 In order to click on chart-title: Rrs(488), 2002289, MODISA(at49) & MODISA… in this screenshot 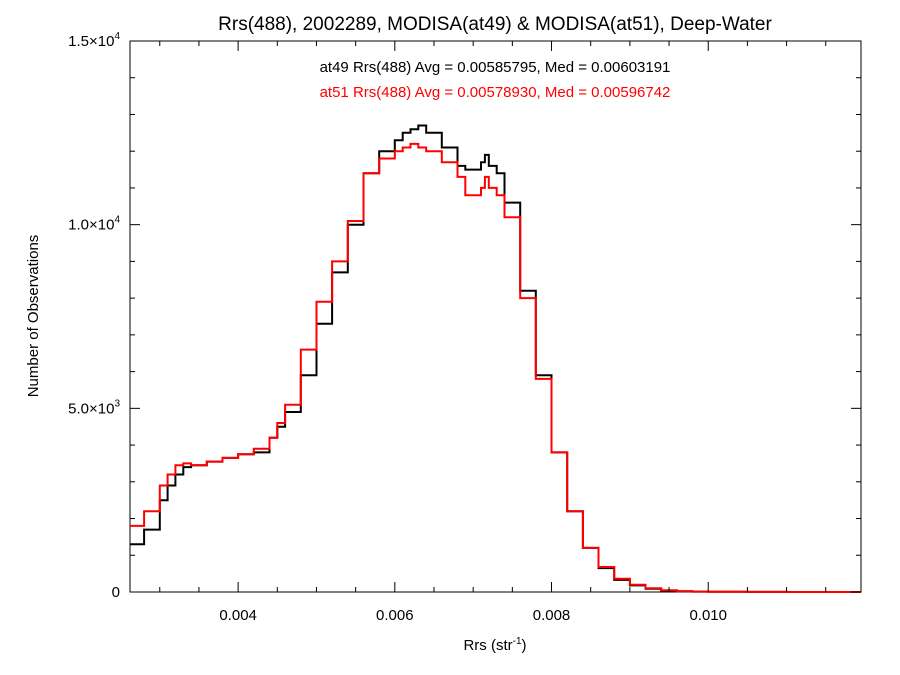, I will do `click(495, 24)`.